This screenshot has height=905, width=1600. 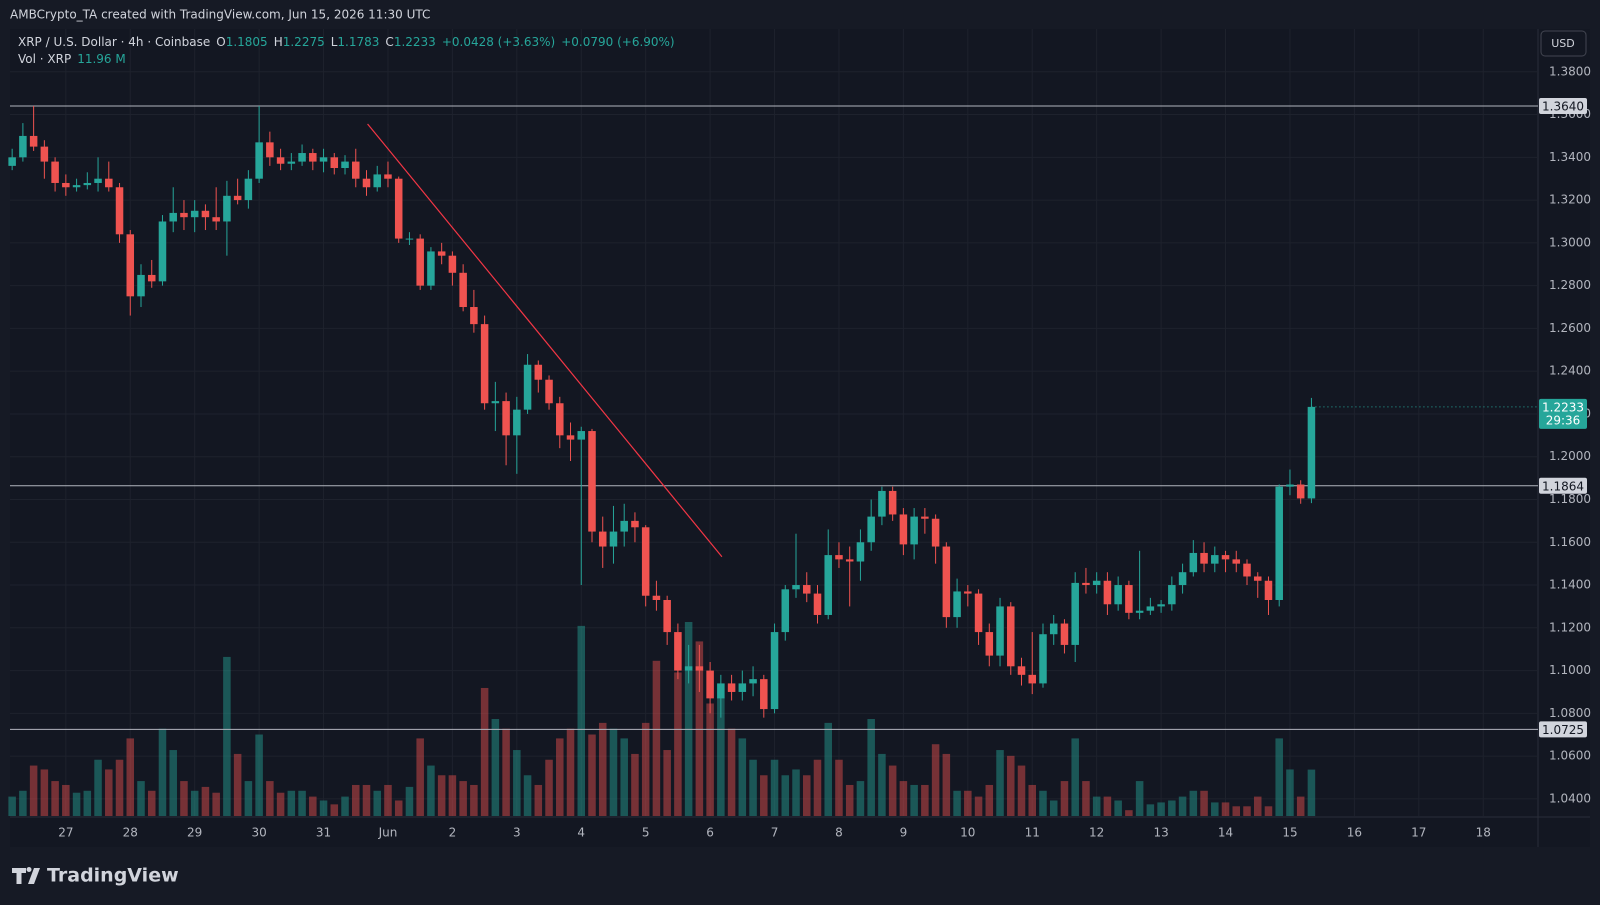 What do you see at coordinates (1563, 105) in the screenshot?
I see `level-label-box` at bounding box center [1563, 105].